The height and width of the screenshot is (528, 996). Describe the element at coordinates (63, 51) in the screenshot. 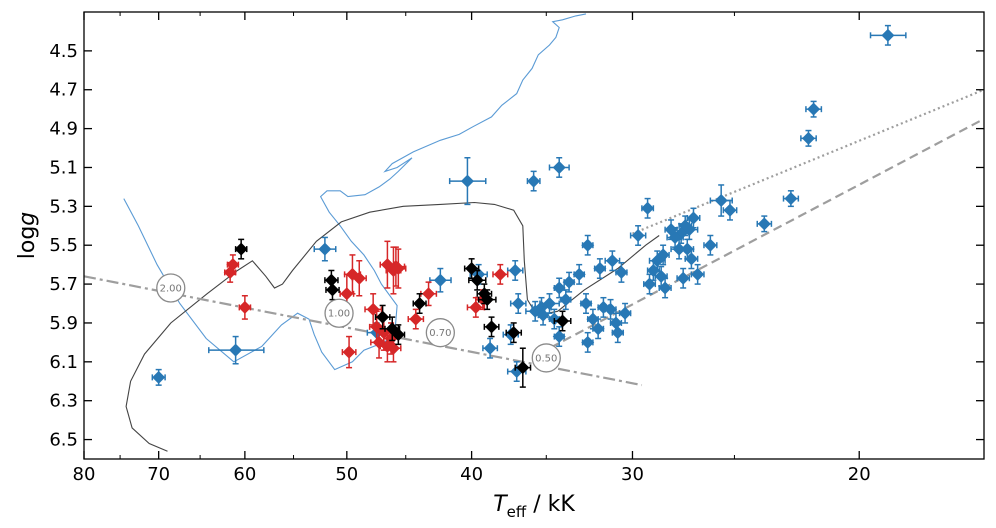

I see `y-tick-label: 4.5` at that location.